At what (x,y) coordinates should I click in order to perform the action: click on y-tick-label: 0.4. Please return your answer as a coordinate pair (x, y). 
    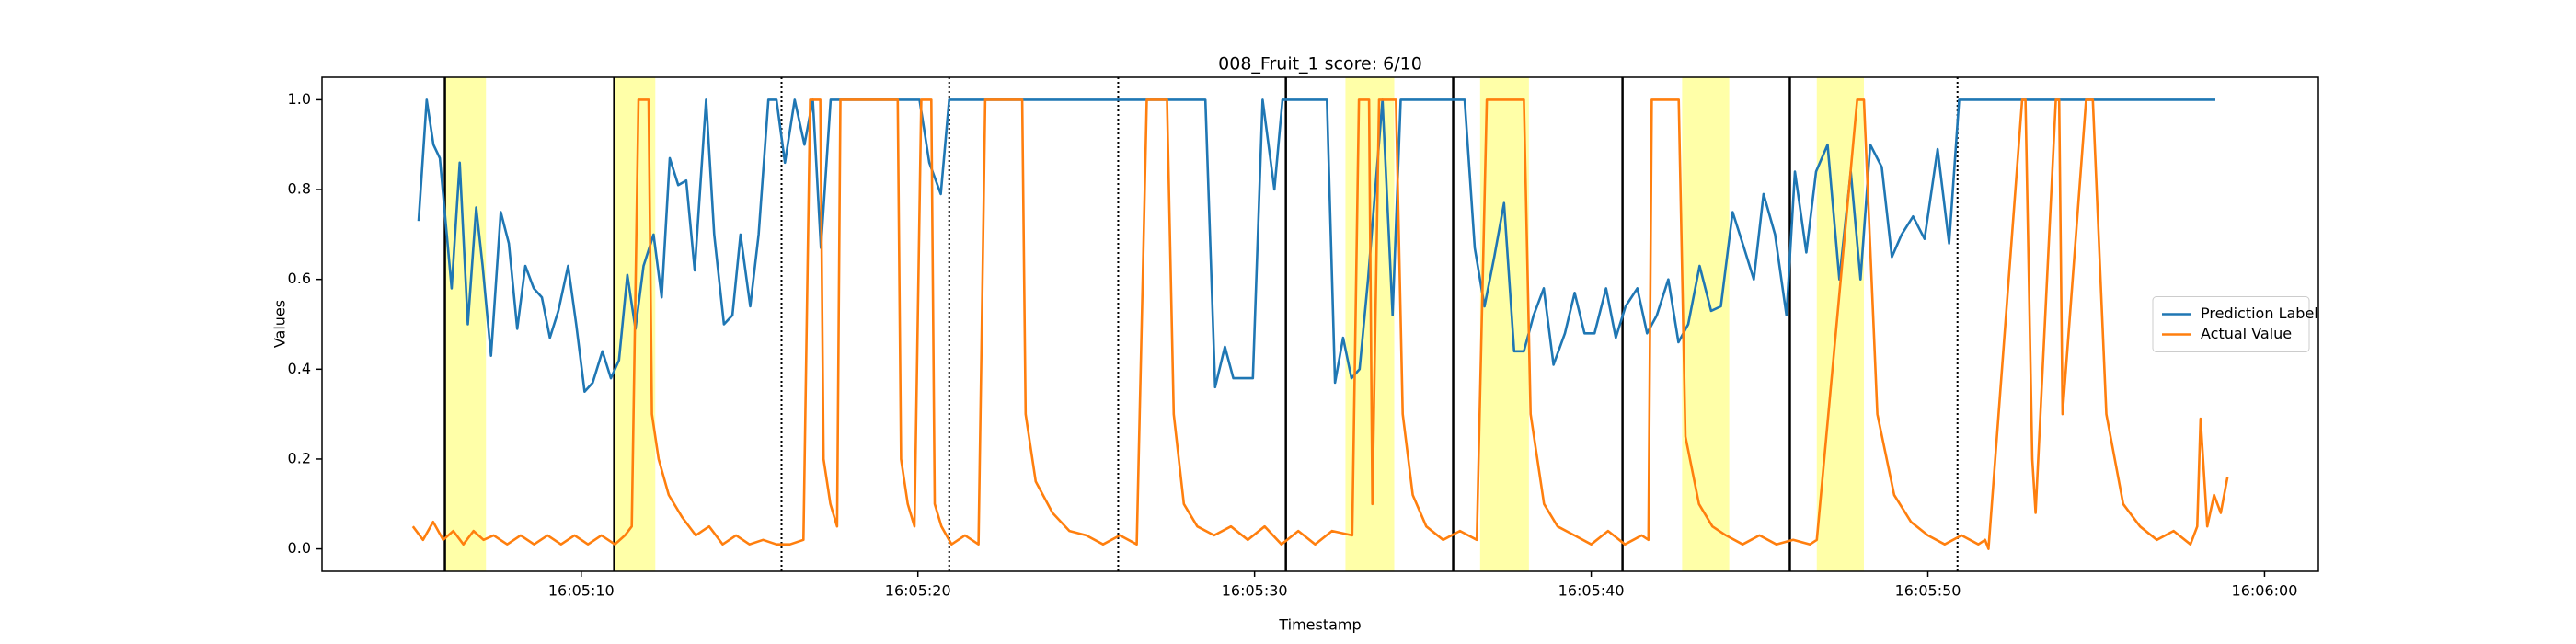
    Looking at the image, I should click on (299, 368).